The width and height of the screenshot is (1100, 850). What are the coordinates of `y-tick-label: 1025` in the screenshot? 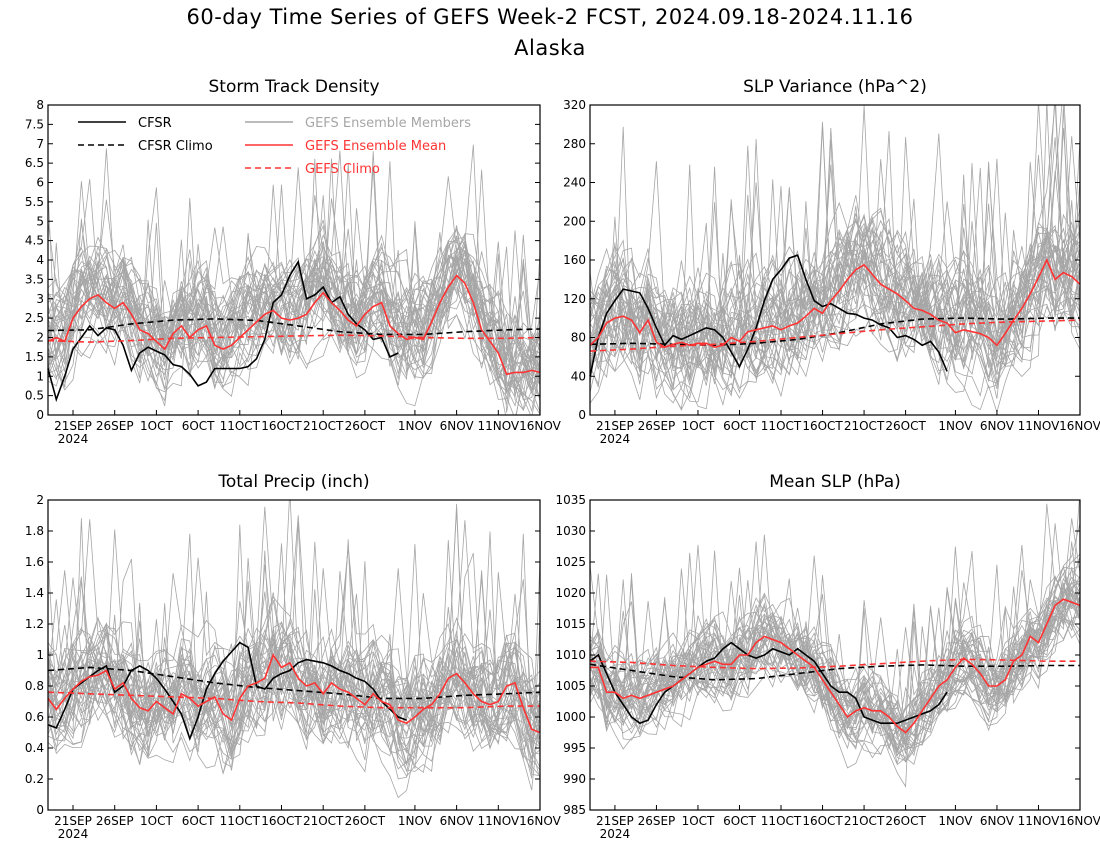 It's located at (570, 562).